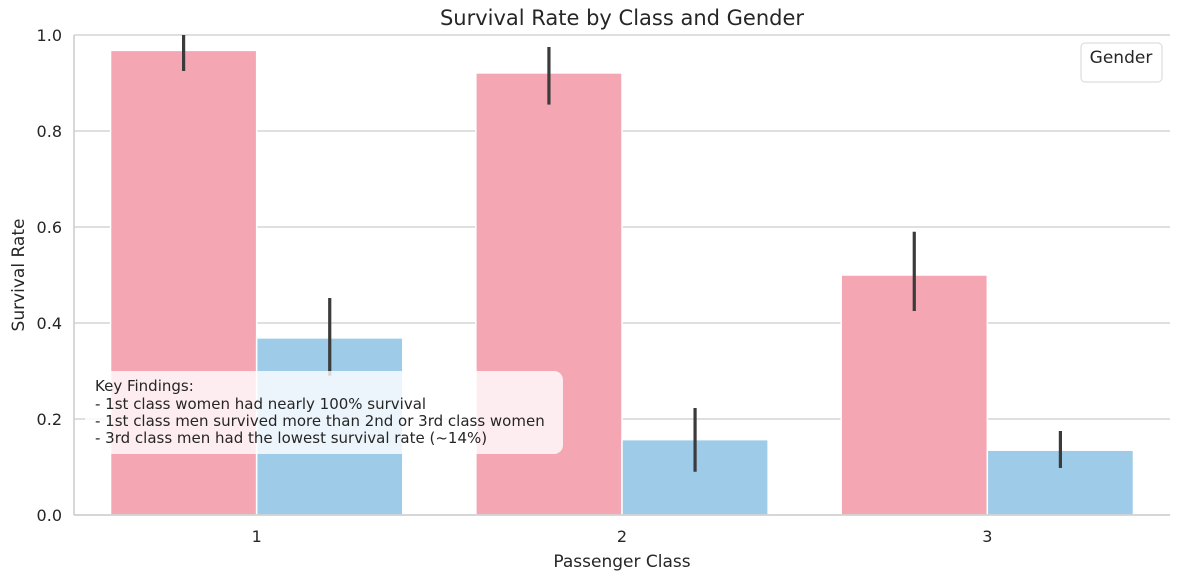  What do you see at coordinates (49, 227) in the screenshot?
I see `y-tick-label: 0.6` at bounding box center [49, 227].